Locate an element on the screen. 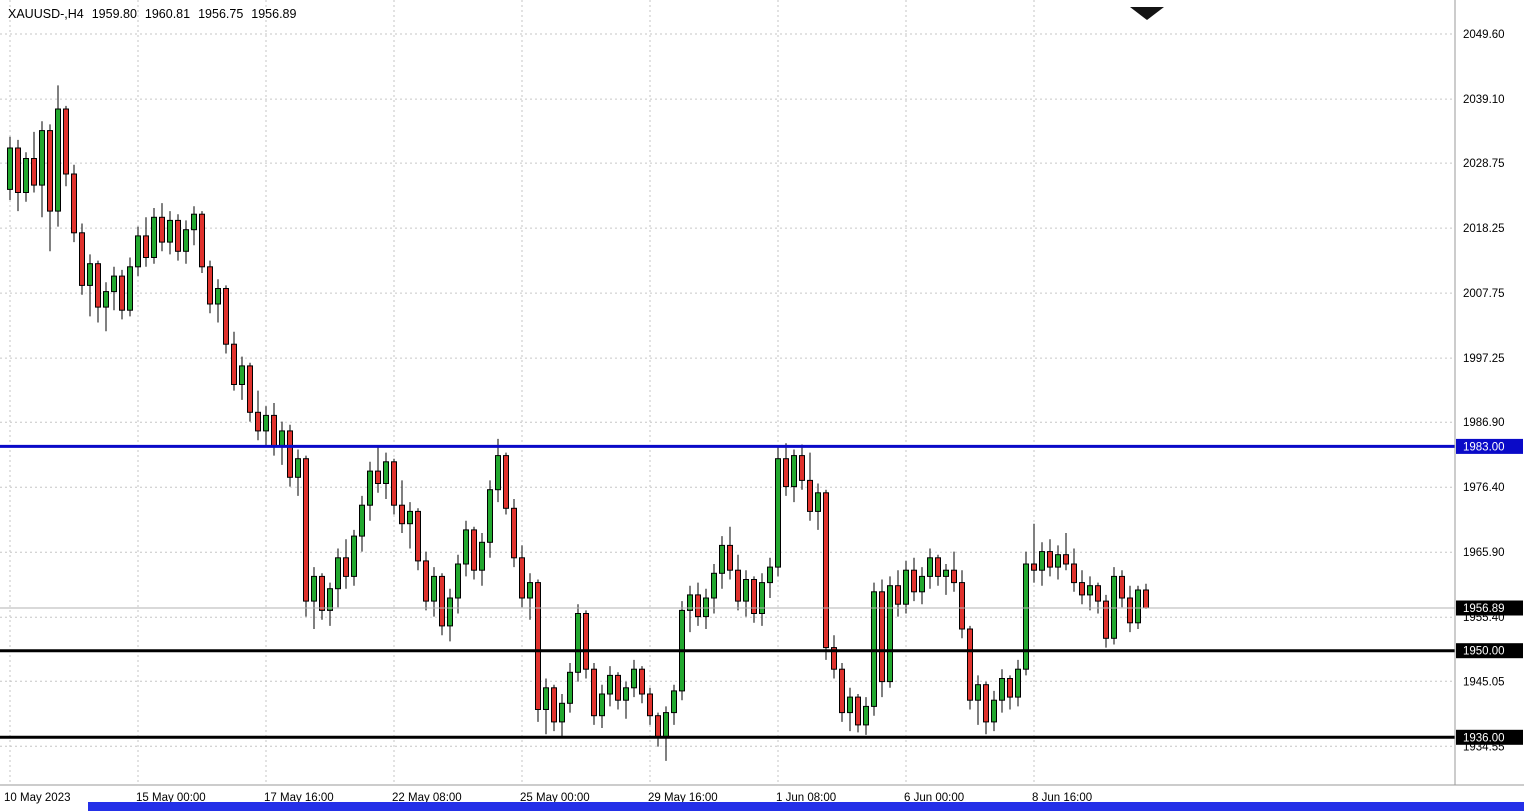 The height and width of the screenshot is (811, 1524). time-tick-label: 17 May 16:00 is located at coordinates (299, 798).